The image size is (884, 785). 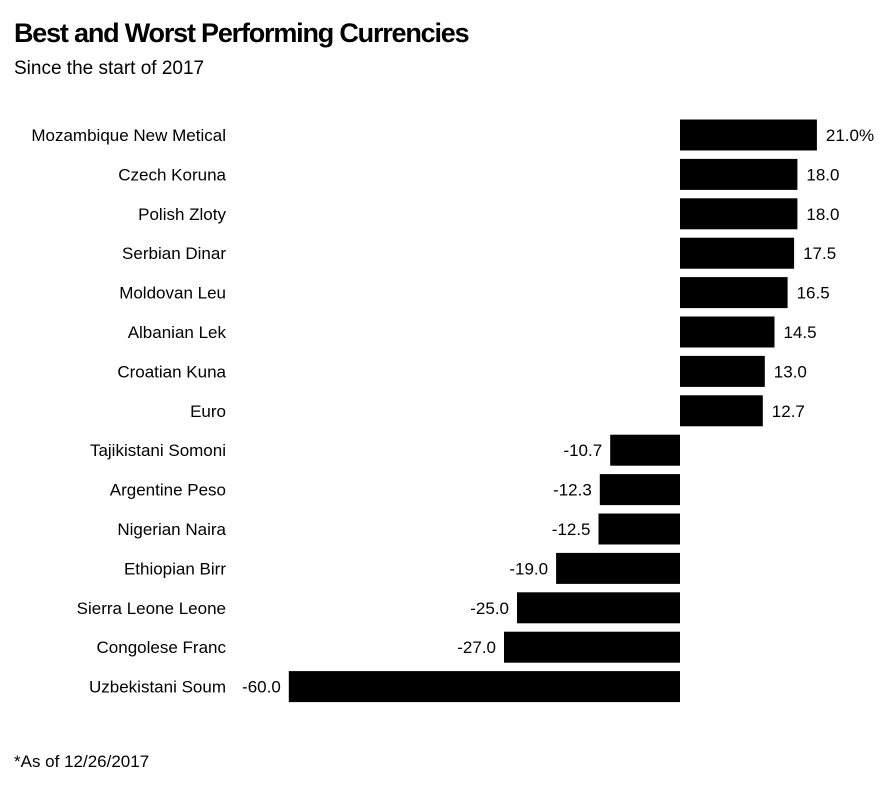 I want to click on chart-footnote: *As of 12/26/2017, so click(x=82, y=761).